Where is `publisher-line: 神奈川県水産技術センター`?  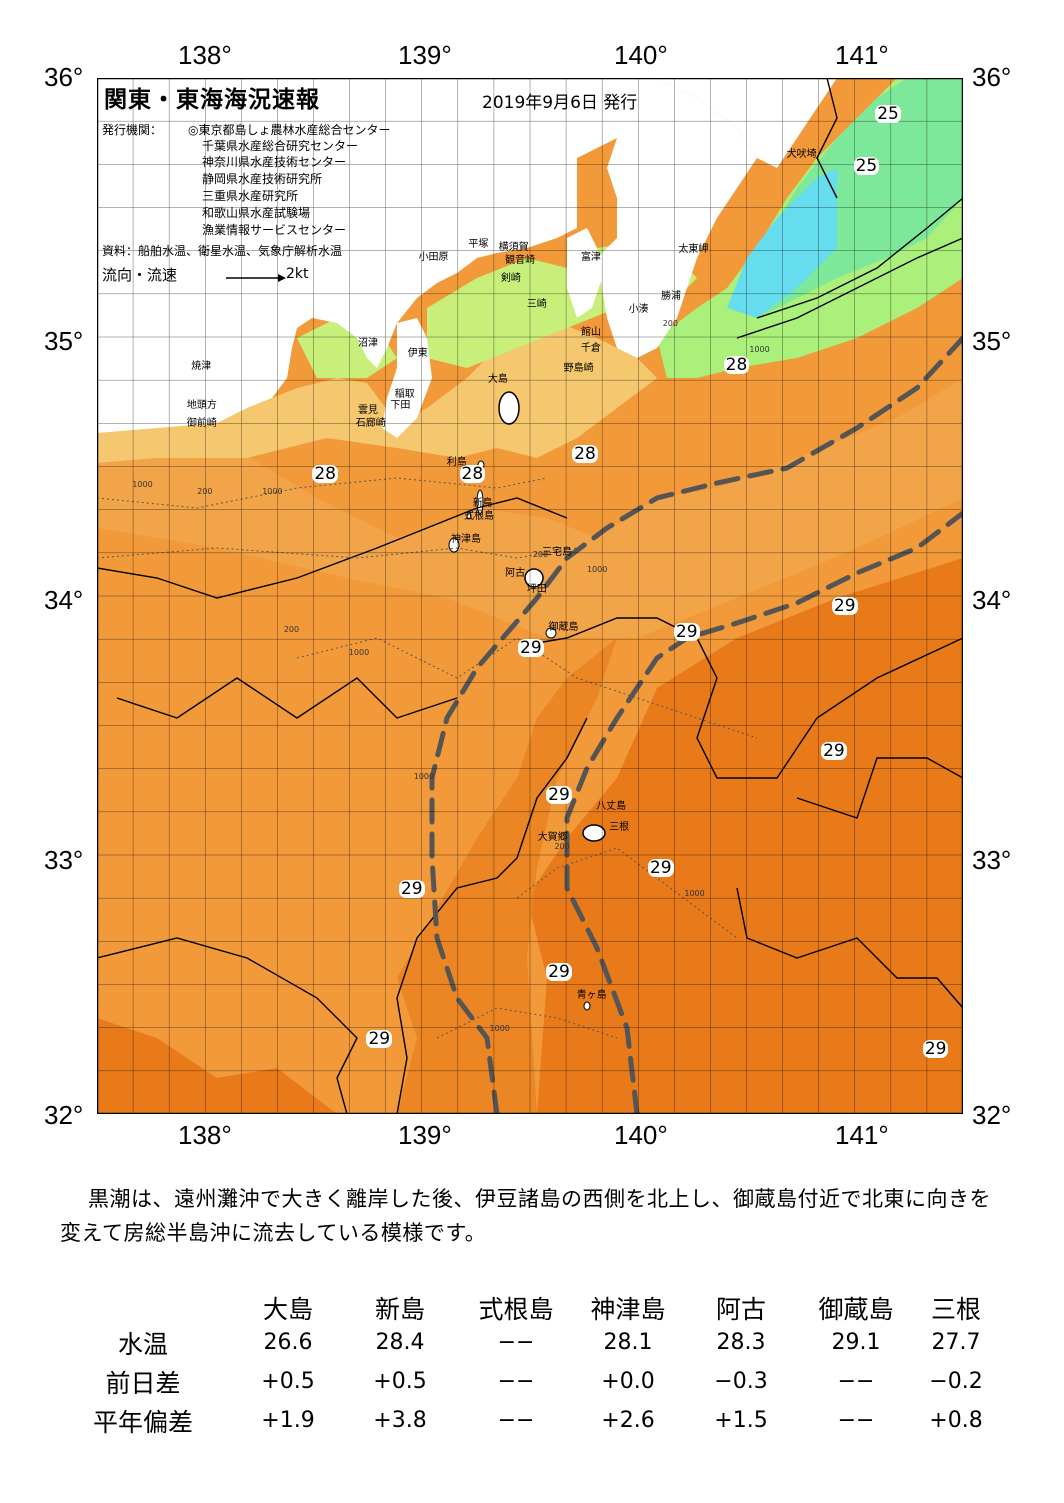
publisher-line: 神奈川県水産技術センター is located at coordinates (274, 162).